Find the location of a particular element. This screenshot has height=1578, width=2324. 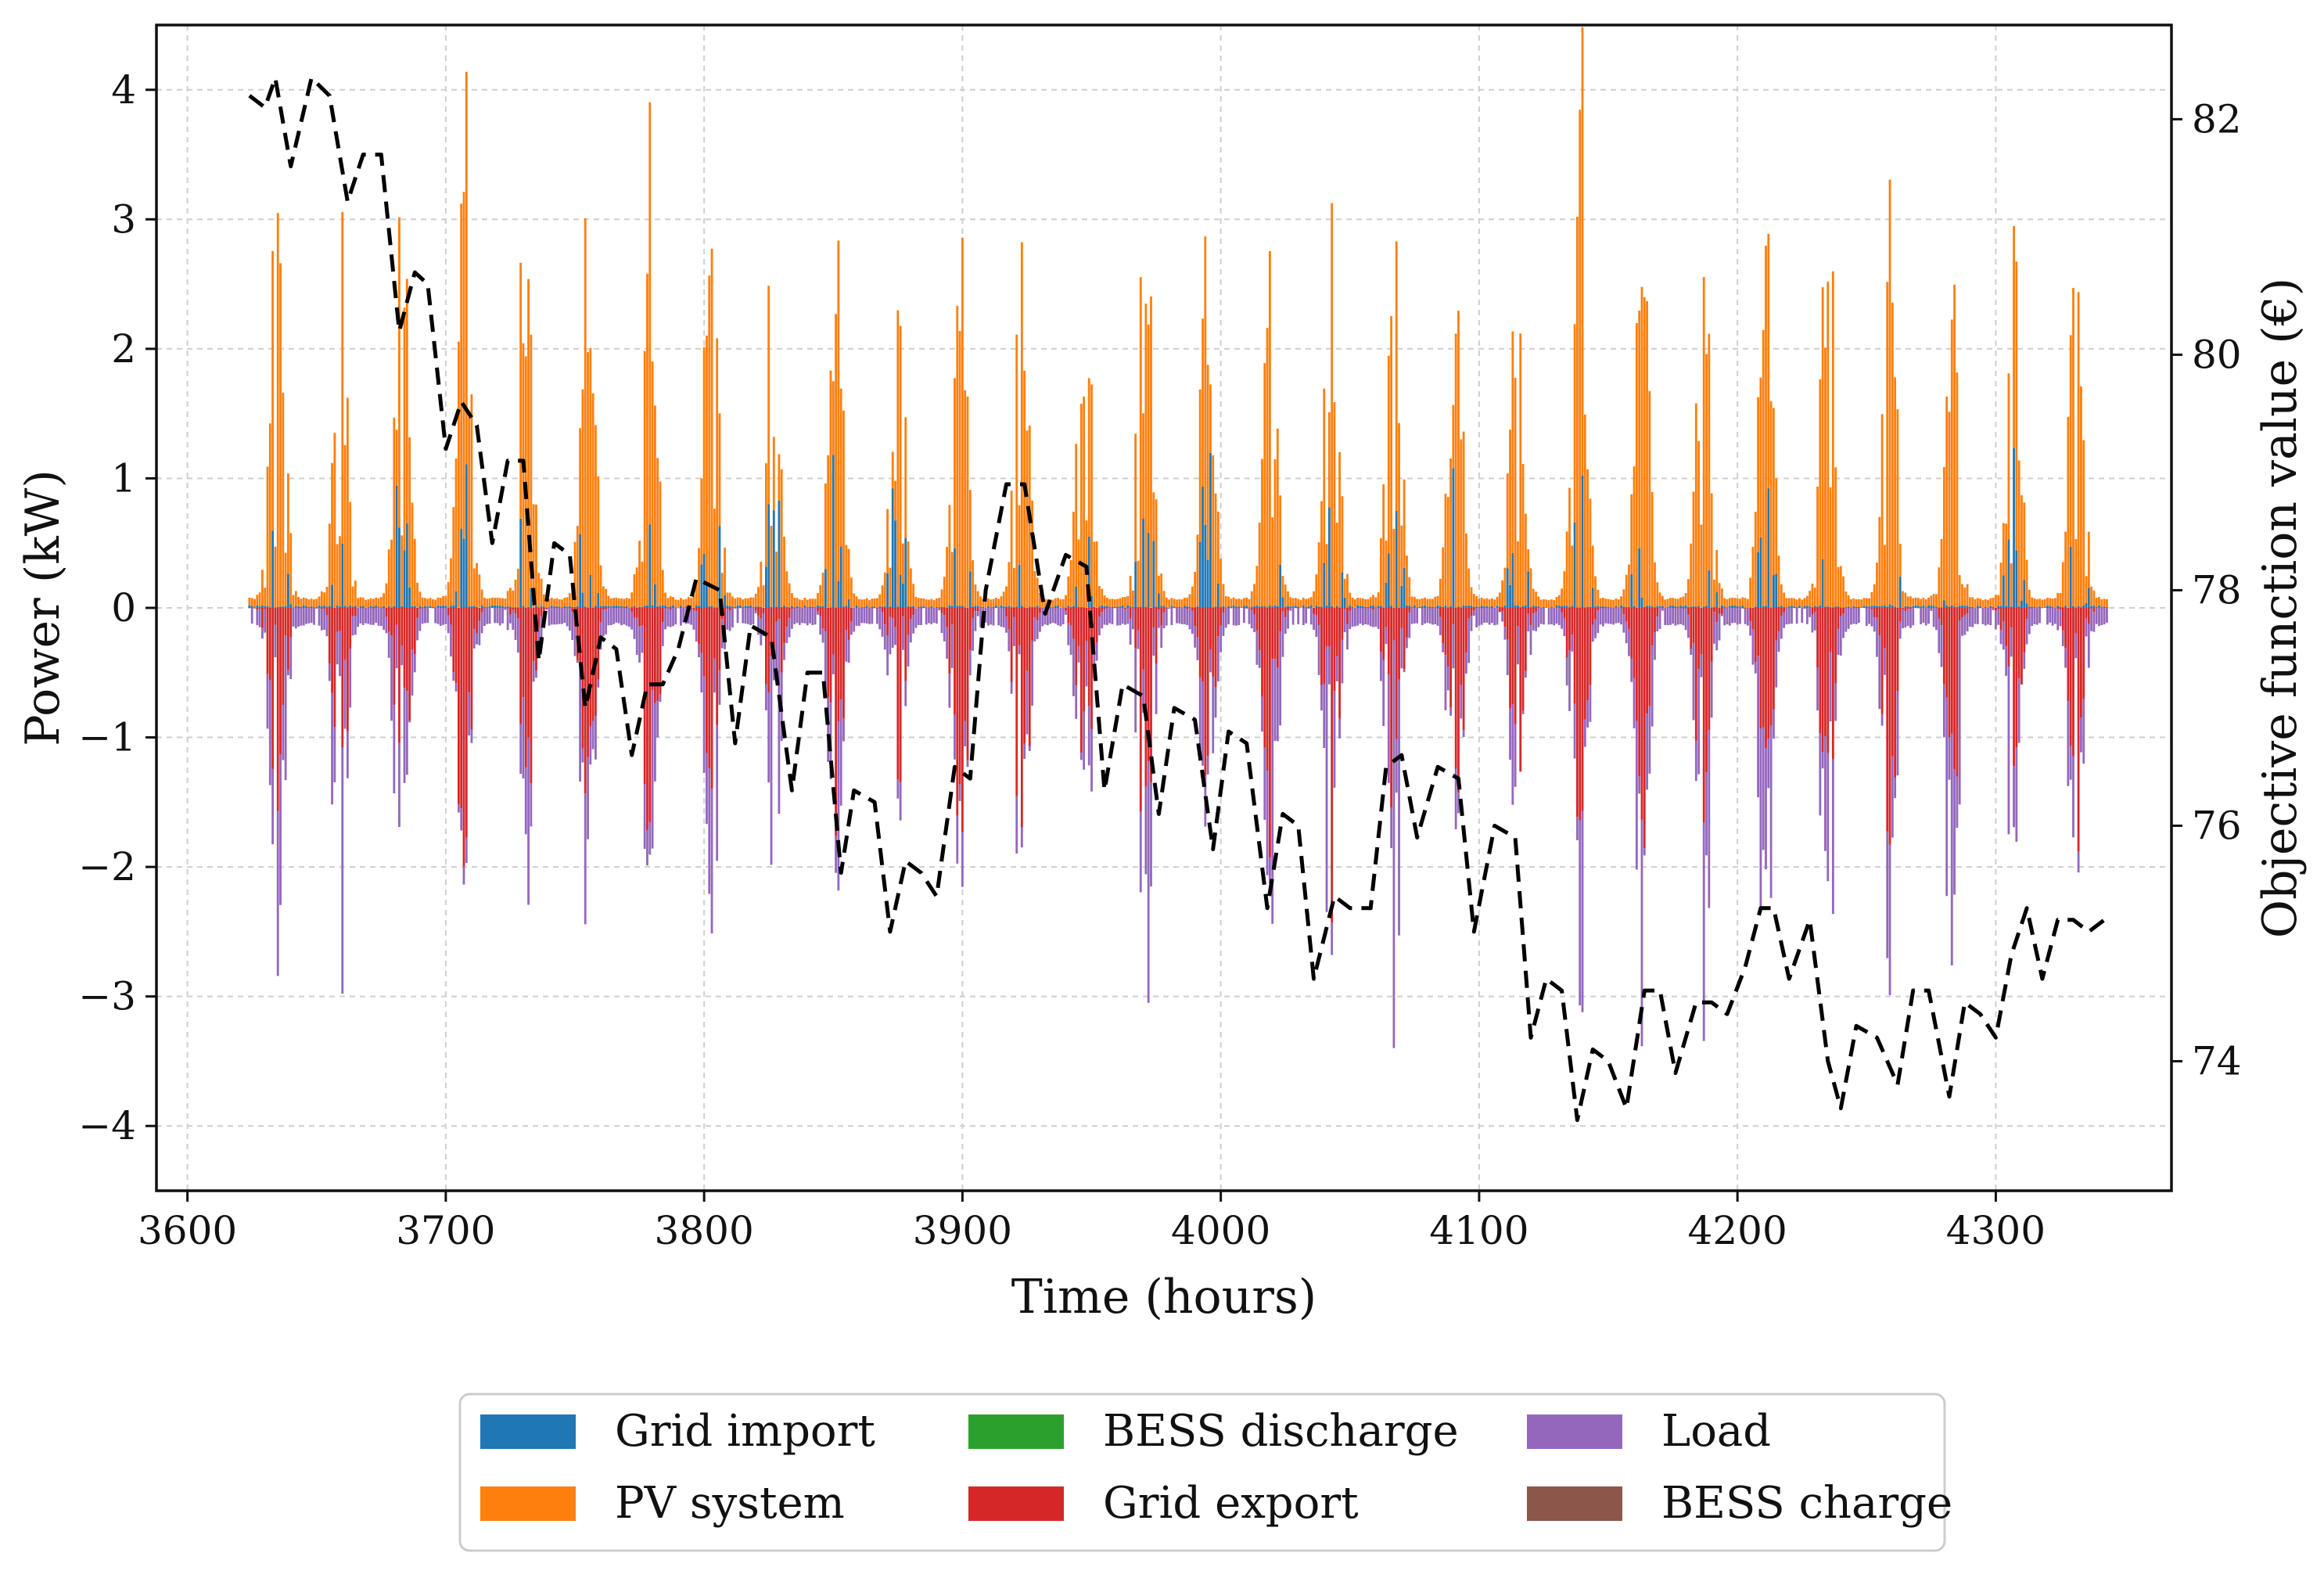

x-tick-label: 3600 is located at coordinates (187, 1231).